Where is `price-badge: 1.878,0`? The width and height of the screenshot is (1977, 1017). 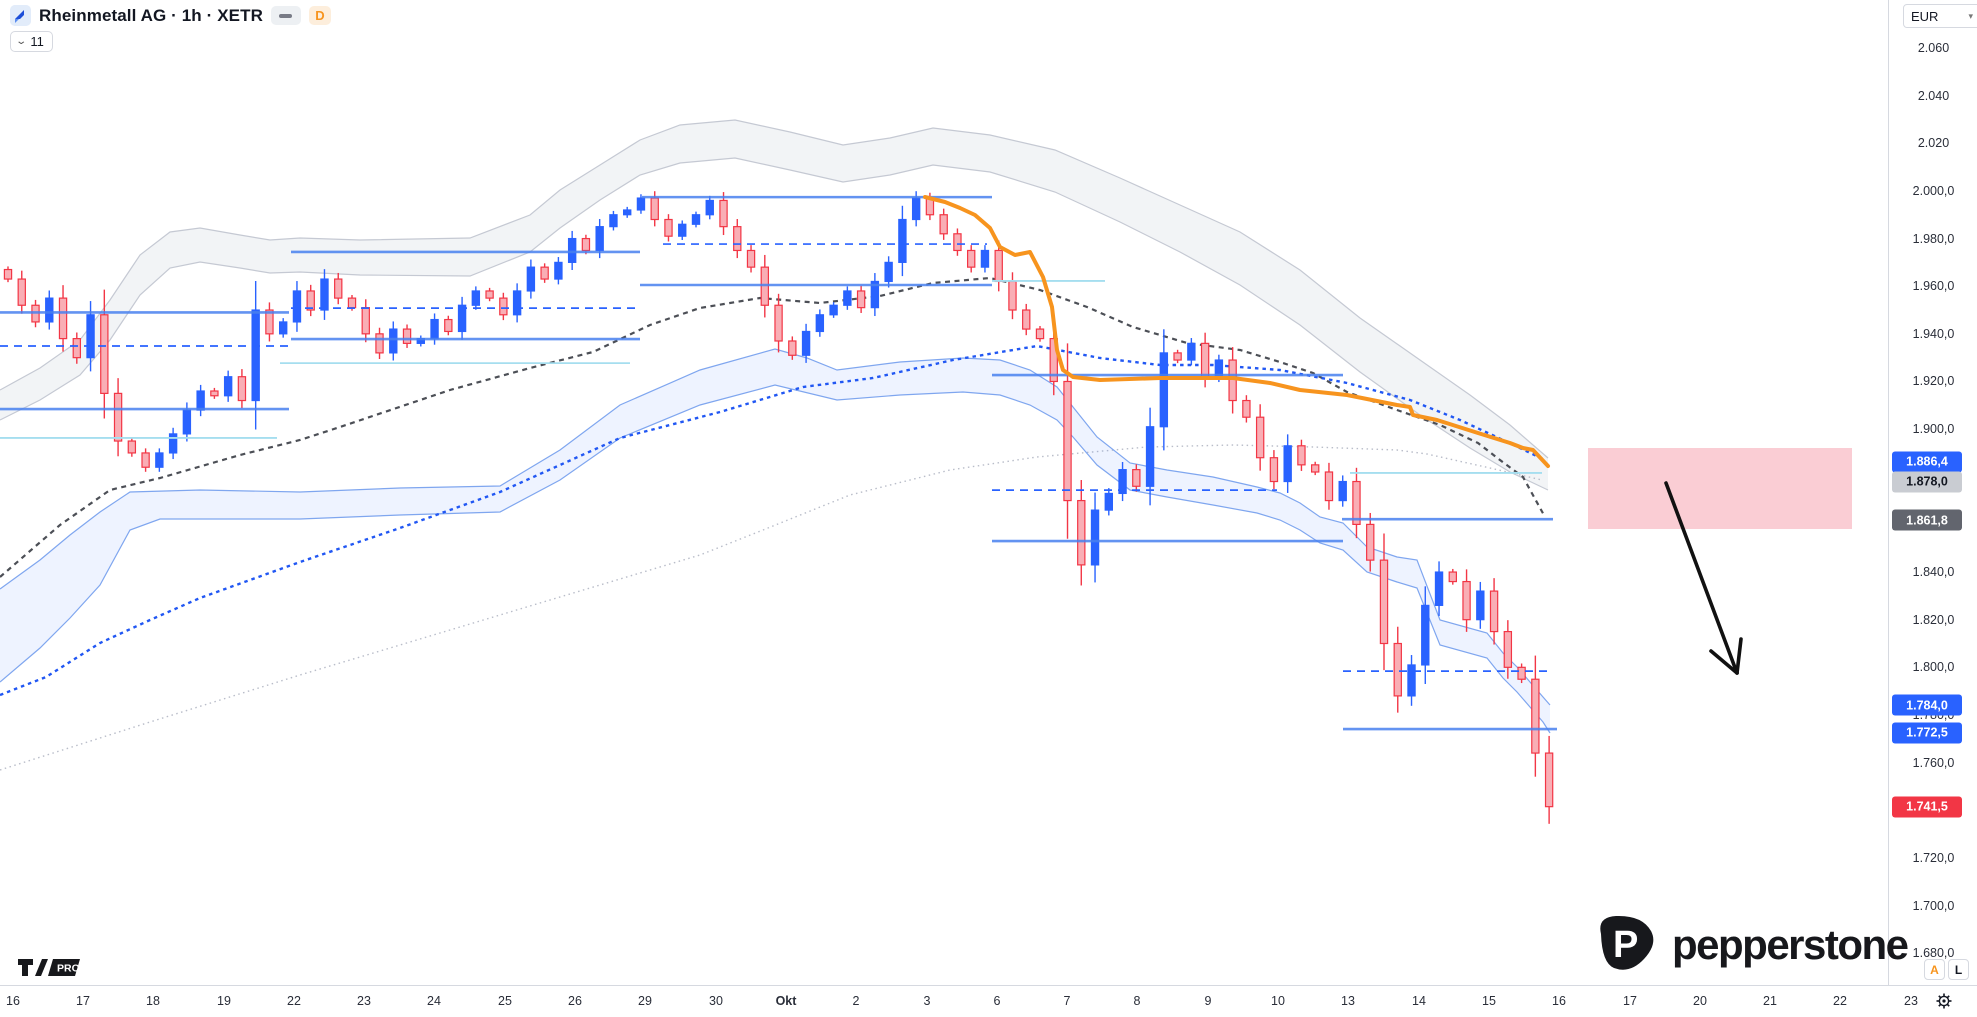 price-badge: 1.878,0 is located at coordinates (1927, 482).